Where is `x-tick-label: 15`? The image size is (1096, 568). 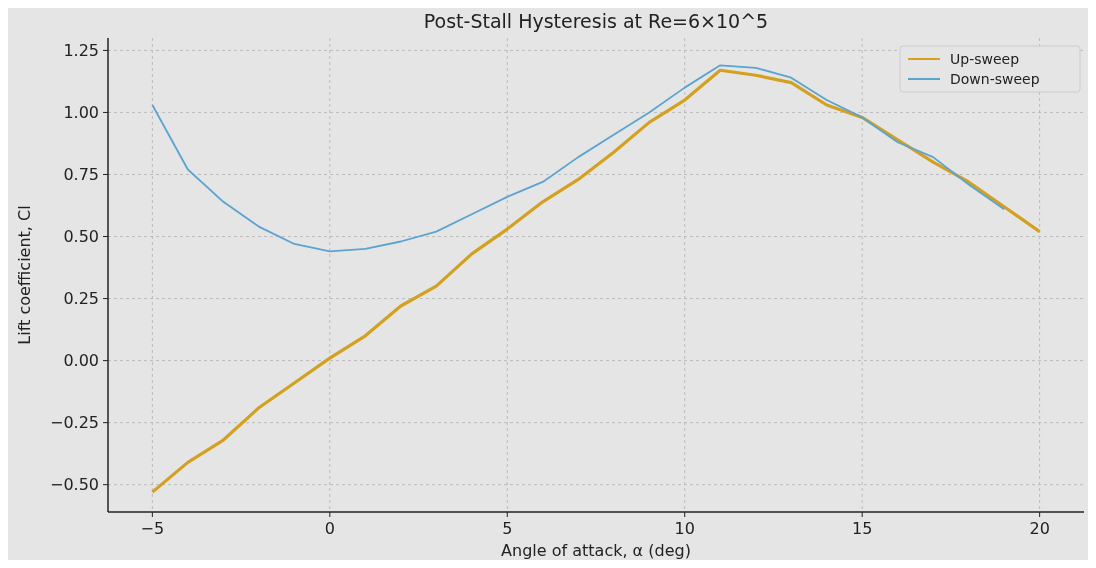 x-tick-label: 15 is located at coordinates (862, 528).